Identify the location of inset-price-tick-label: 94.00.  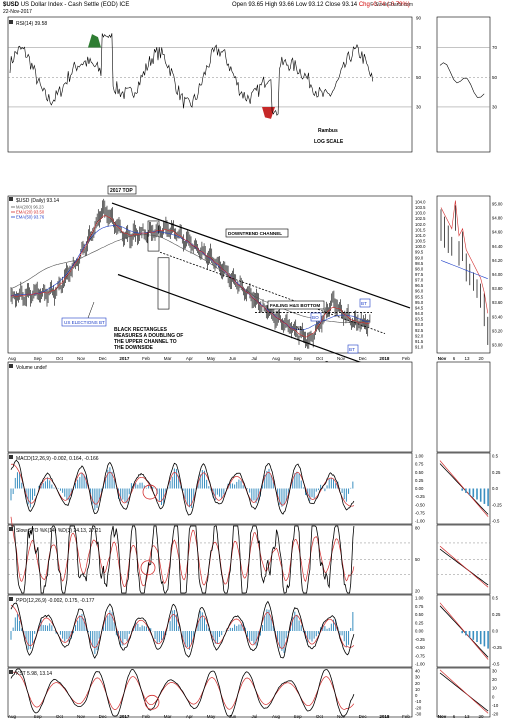
(497, 274).